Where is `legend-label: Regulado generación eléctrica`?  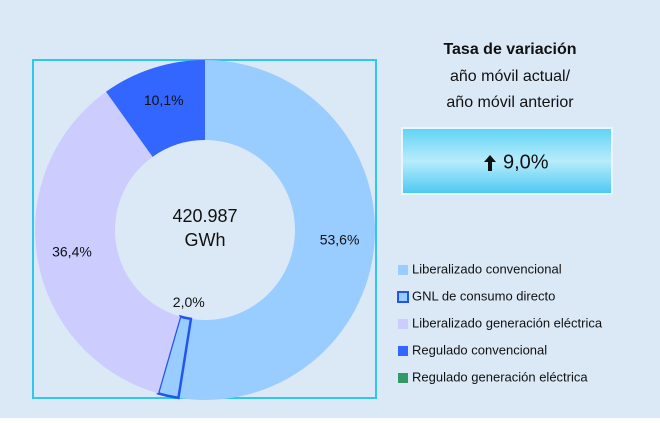
legend-label: Regulado generación eléctrica is located at coordinates (500, 376).